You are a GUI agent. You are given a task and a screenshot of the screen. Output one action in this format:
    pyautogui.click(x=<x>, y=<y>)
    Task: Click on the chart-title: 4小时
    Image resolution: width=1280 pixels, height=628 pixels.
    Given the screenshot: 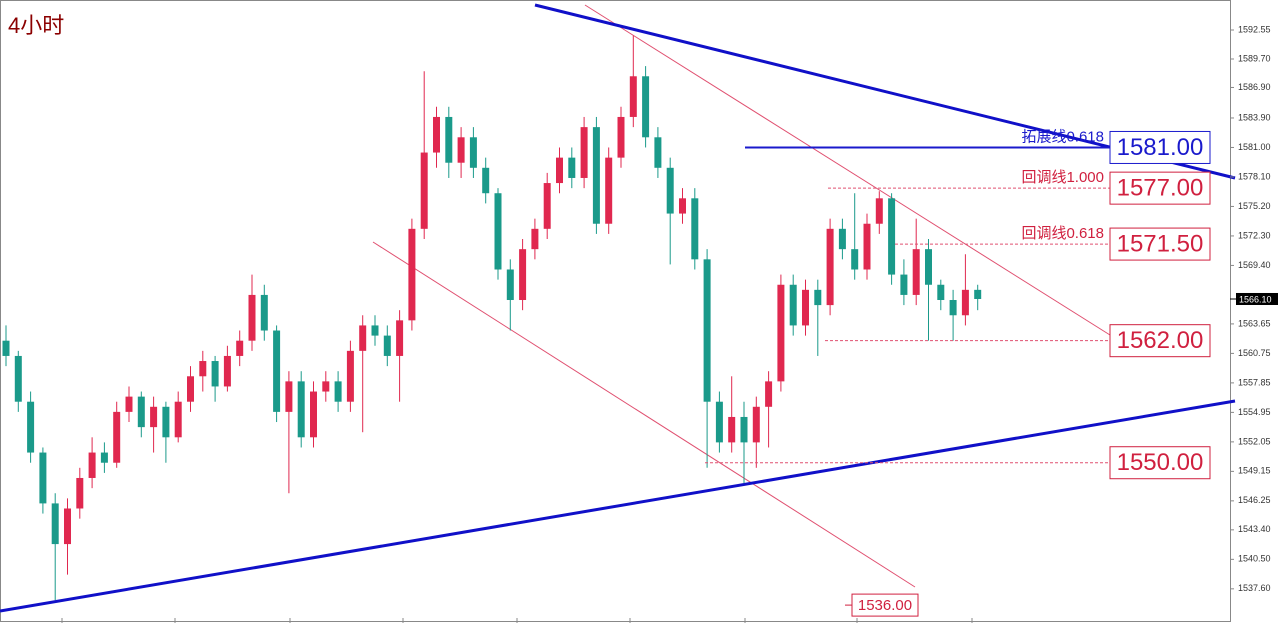 What is the action you would take?
    pyautogui.click(x=36, y=25)
    